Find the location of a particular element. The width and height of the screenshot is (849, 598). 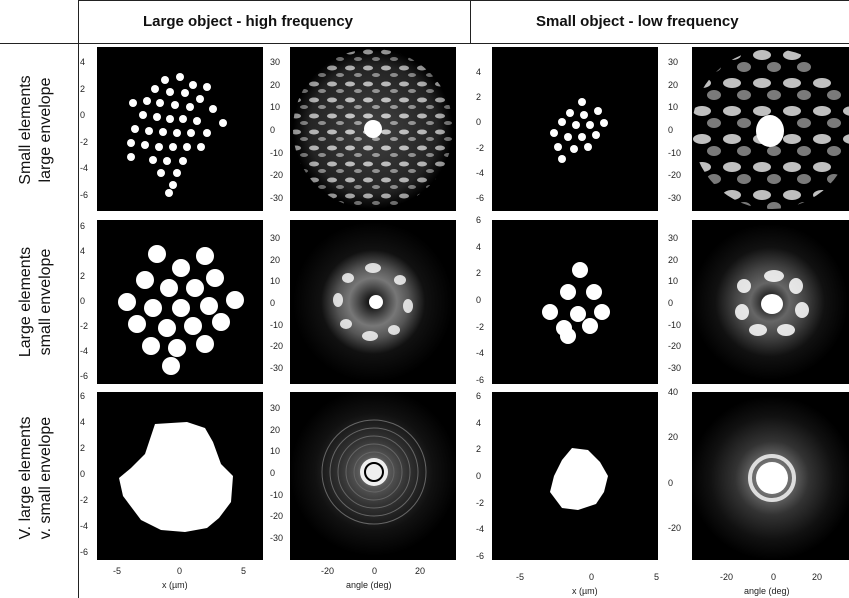

y-tick-r2c2-4: -10 is located at coordinates (277, 324).